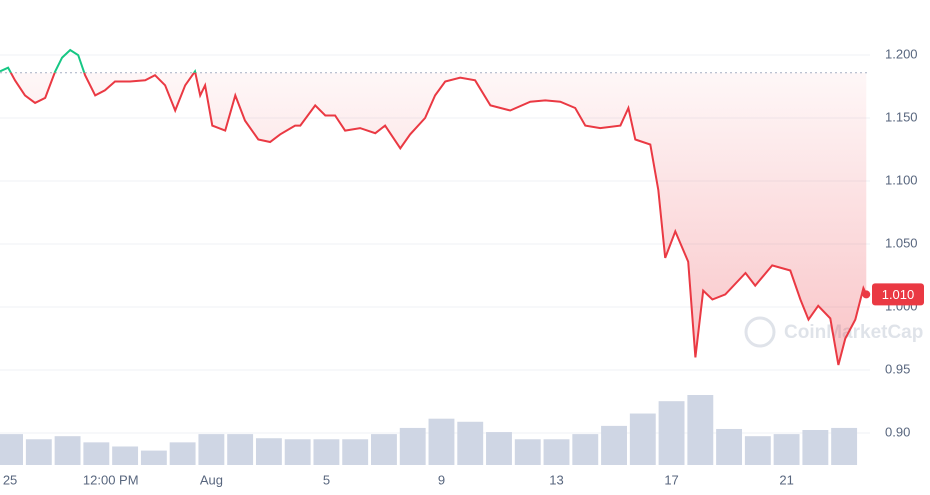 The height and width of the screenshot is (495, 930). What do you see at coordinates (897, 431) in the screenshot?
I see `y-tick-label: 0.90` at bounding box center [897, 431].